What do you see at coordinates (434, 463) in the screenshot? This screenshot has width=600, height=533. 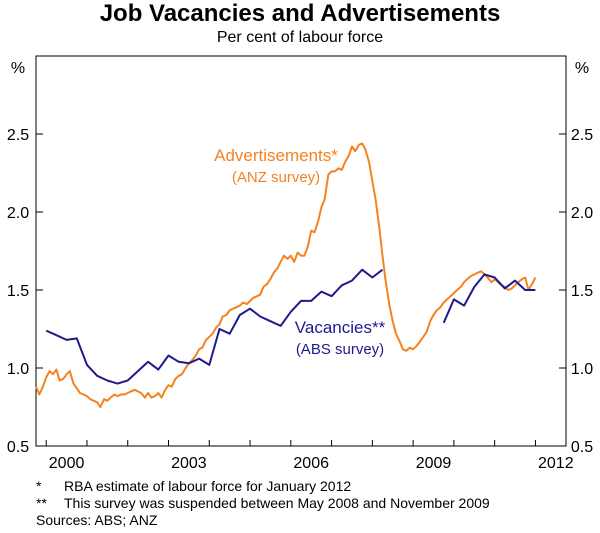 I see `x-tick-label: 2009` at bounding box center [434, 463].